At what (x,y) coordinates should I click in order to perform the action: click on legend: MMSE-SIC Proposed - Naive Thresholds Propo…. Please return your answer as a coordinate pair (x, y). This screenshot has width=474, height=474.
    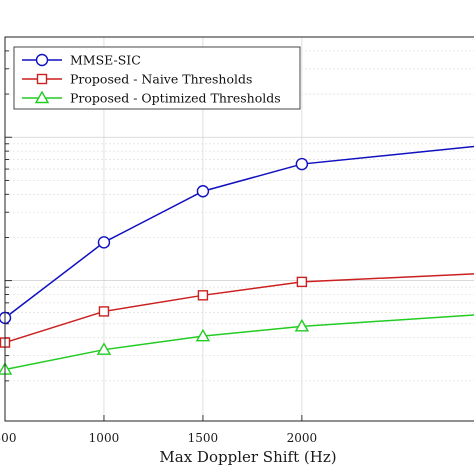
    Looking at the image, I should click on (157, 78).